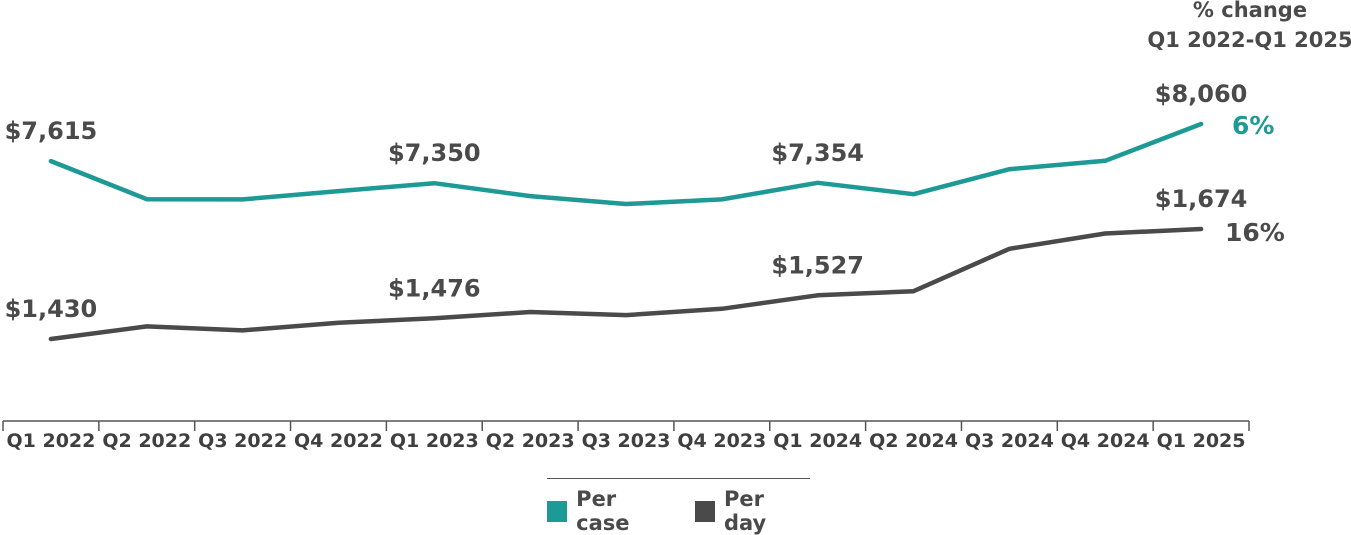 Image resolution: width=1351 pixels, height=535 pixels. What do you see at coordinates (338, 441) in the screenshot?
I see `x-tick-label: Q4 2022` at bounding box center [338, 441].